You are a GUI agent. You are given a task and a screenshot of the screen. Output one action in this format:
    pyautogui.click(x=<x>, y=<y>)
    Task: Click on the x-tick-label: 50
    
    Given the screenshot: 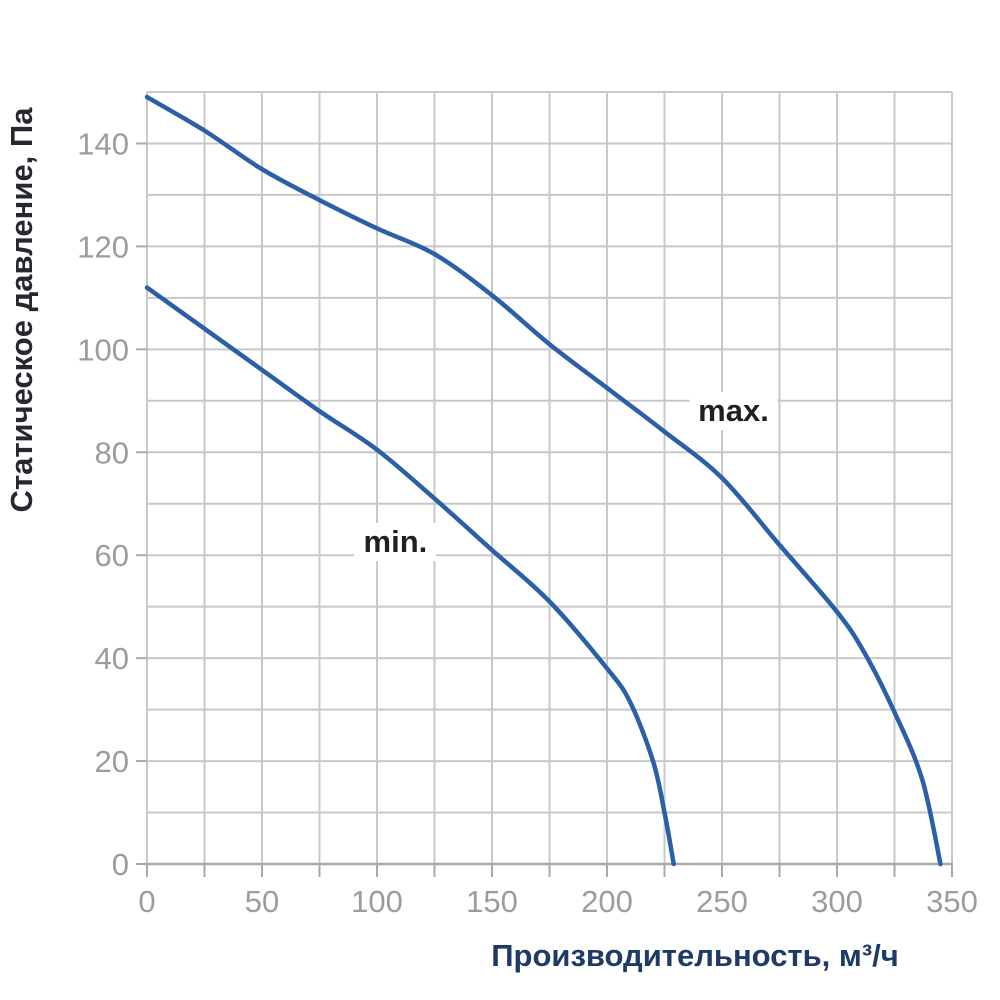 What is the action you would take?
    pyautogui.click(x=262, y=901)
    